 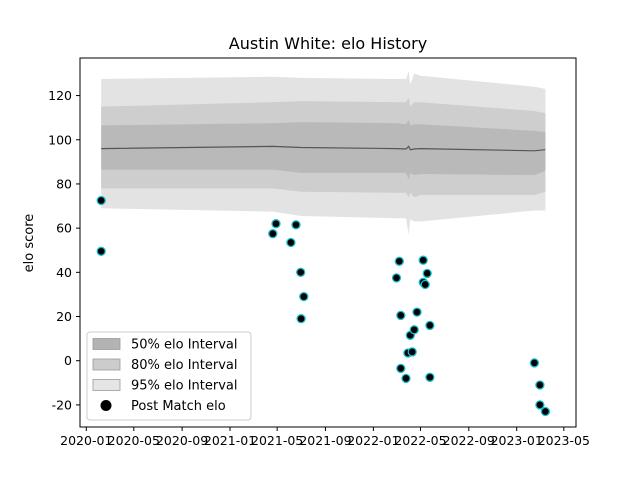 I want to click on y-tick-label: 120, so click(x=60, y=95).